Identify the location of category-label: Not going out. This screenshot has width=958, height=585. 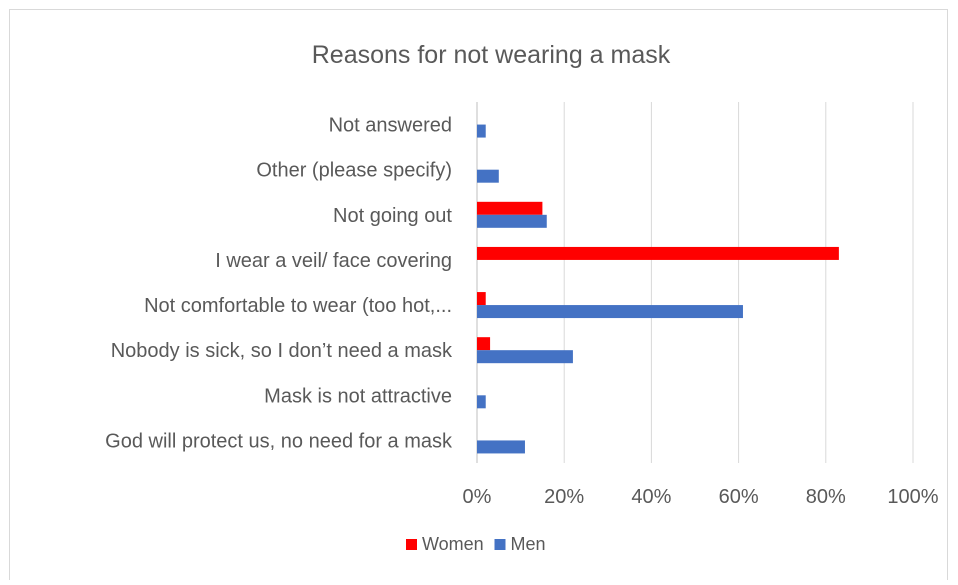
(392, 216).